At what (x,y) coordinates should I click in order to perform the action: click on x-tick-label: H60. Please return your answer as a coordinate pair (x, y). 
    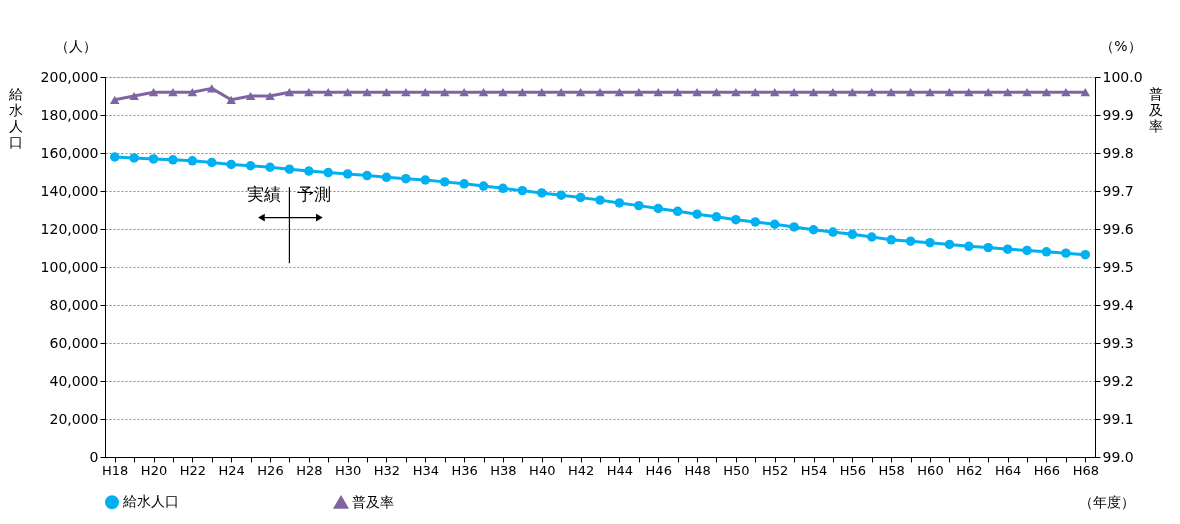
    Looking at the image, I should click on (930, 470).